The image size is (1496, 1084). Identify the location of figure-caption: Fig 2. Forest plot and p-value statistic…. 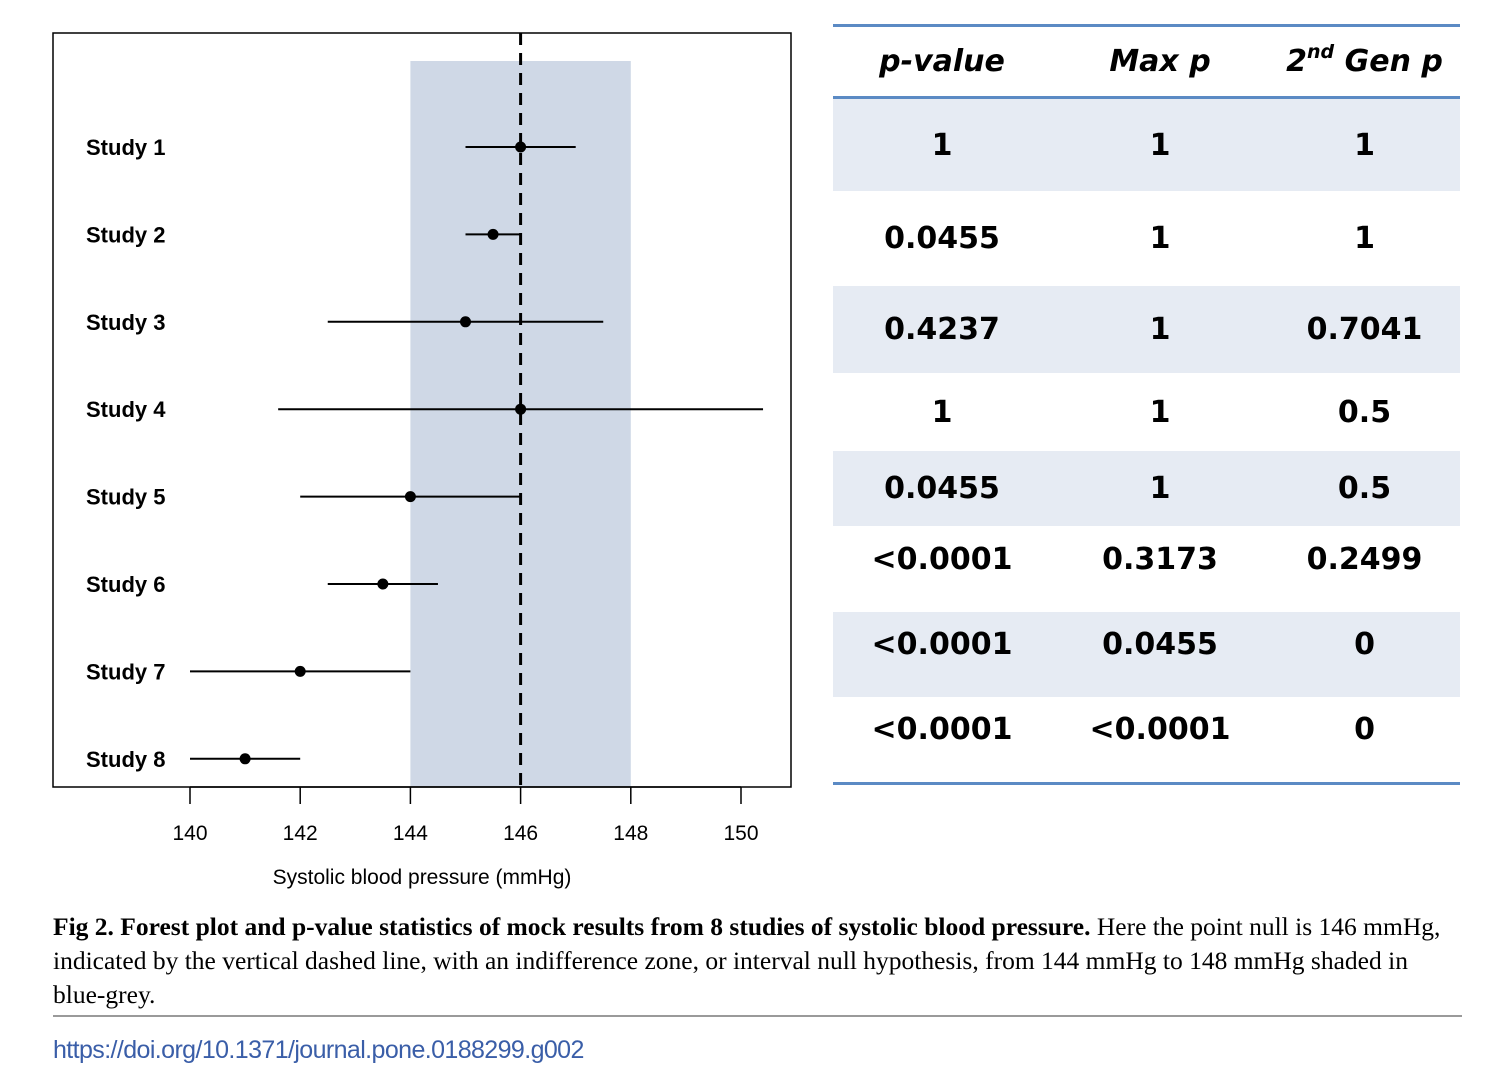
(758, 961).